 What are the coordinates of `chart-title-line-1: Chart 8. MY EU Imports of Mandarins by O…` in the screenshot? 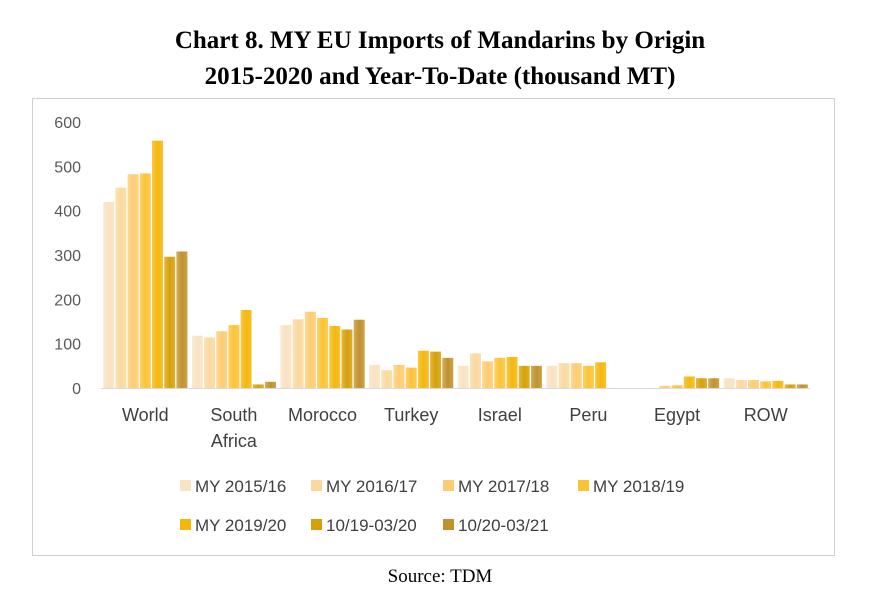 It's located at (440, 40).